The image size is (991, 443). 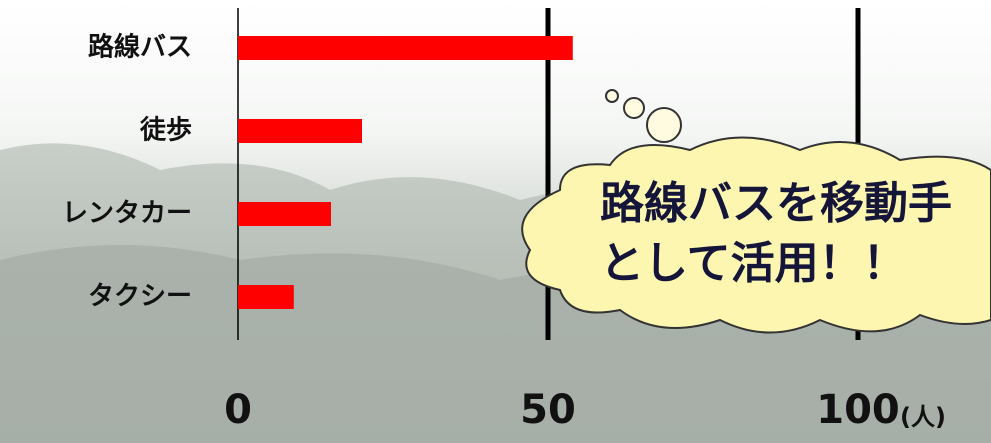 What do you see at coordinates (923, 417) in the screenshot?
I see `x-unit: (人)` at bounding box center [923, 417].